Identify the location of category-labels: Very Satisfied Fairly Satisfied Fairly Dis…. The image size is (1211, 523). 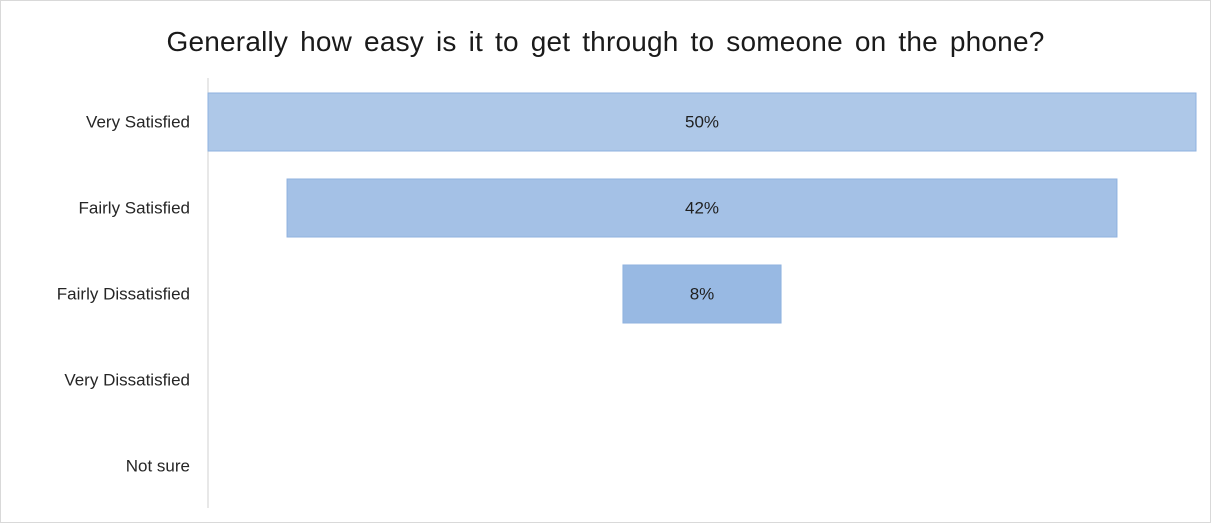
(123, 294).